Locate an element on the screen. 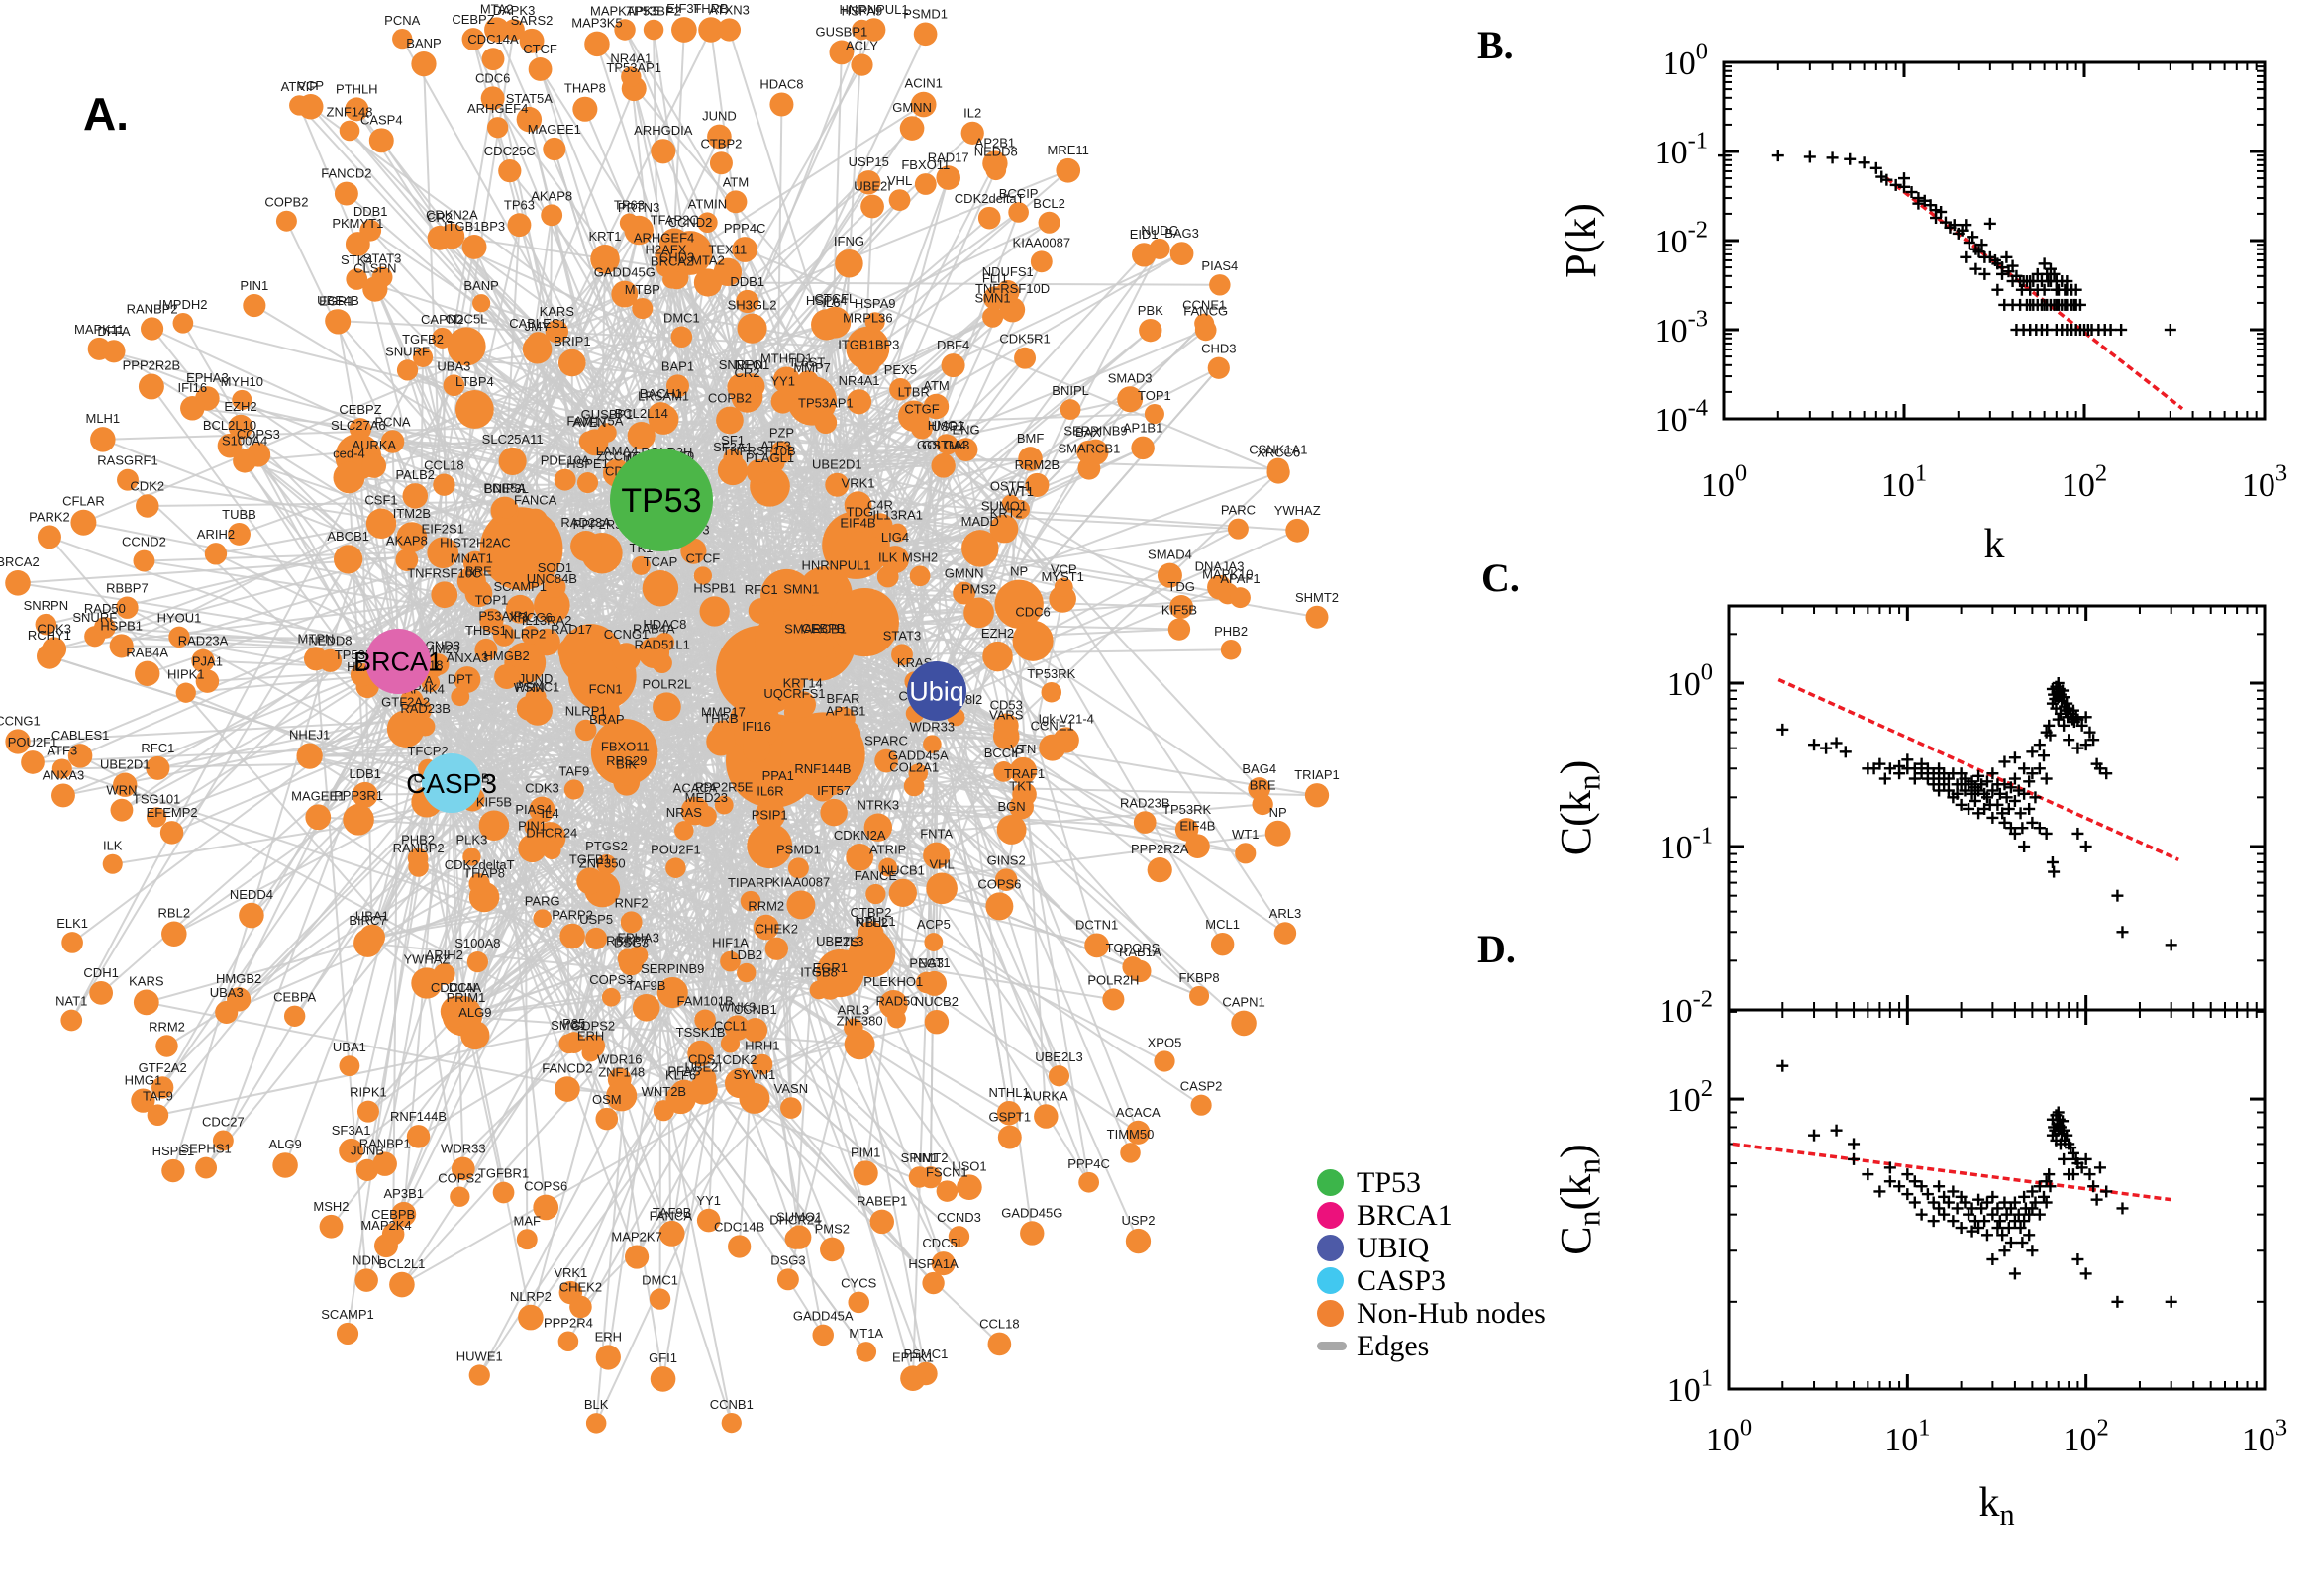  svg-text: BRIP1 is located at coordinates (573, 341).